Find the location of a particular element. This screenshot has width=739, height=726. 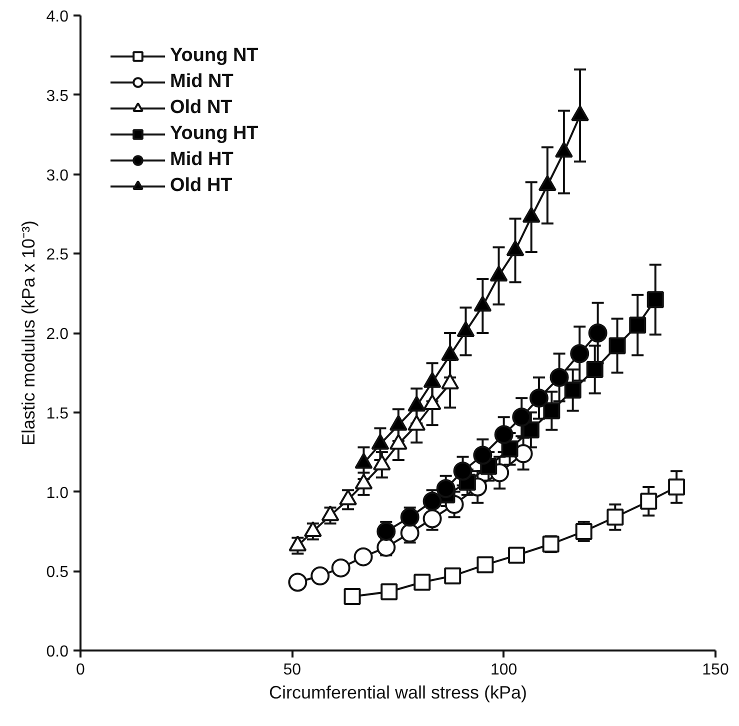

legend-label: Young NT is located at coordinates (214, 56).